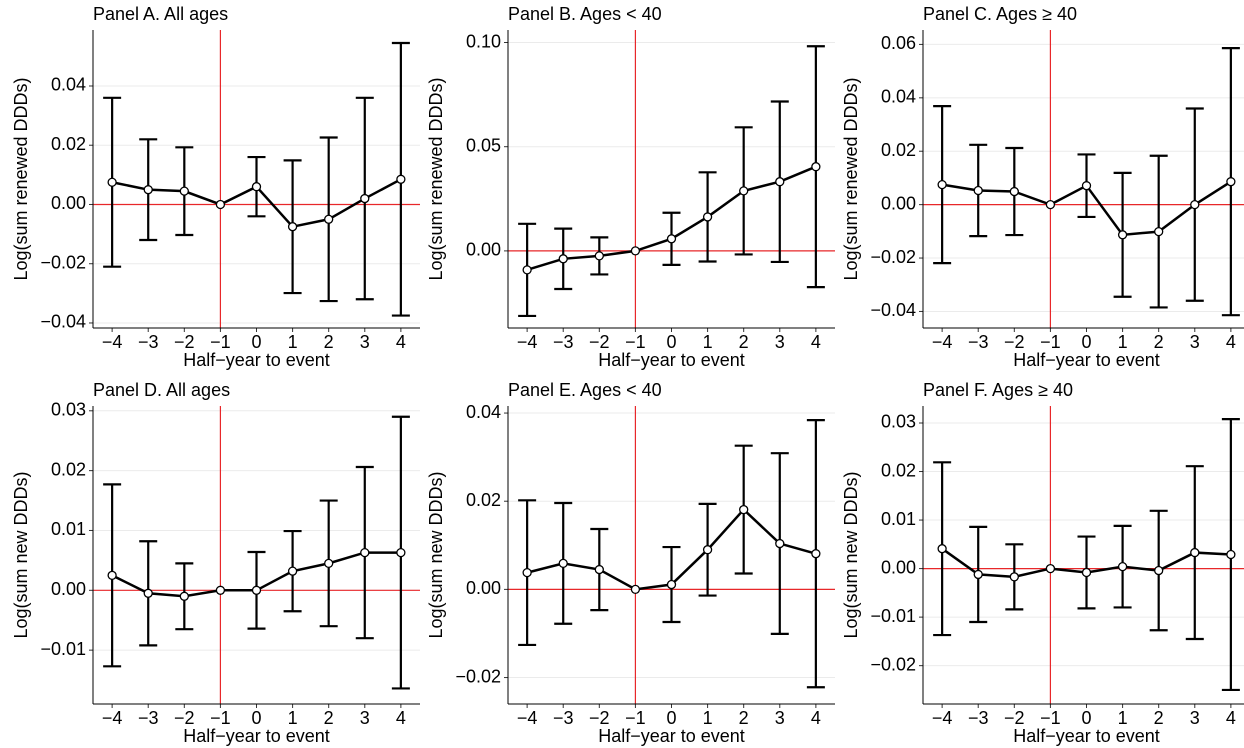 The width and height of the screenshot is (1244, 748). Describe the element at coordinates (1000, 14) in the screenshot. I see `panel-title: Panel C. Ages ≥ 40` at that location.